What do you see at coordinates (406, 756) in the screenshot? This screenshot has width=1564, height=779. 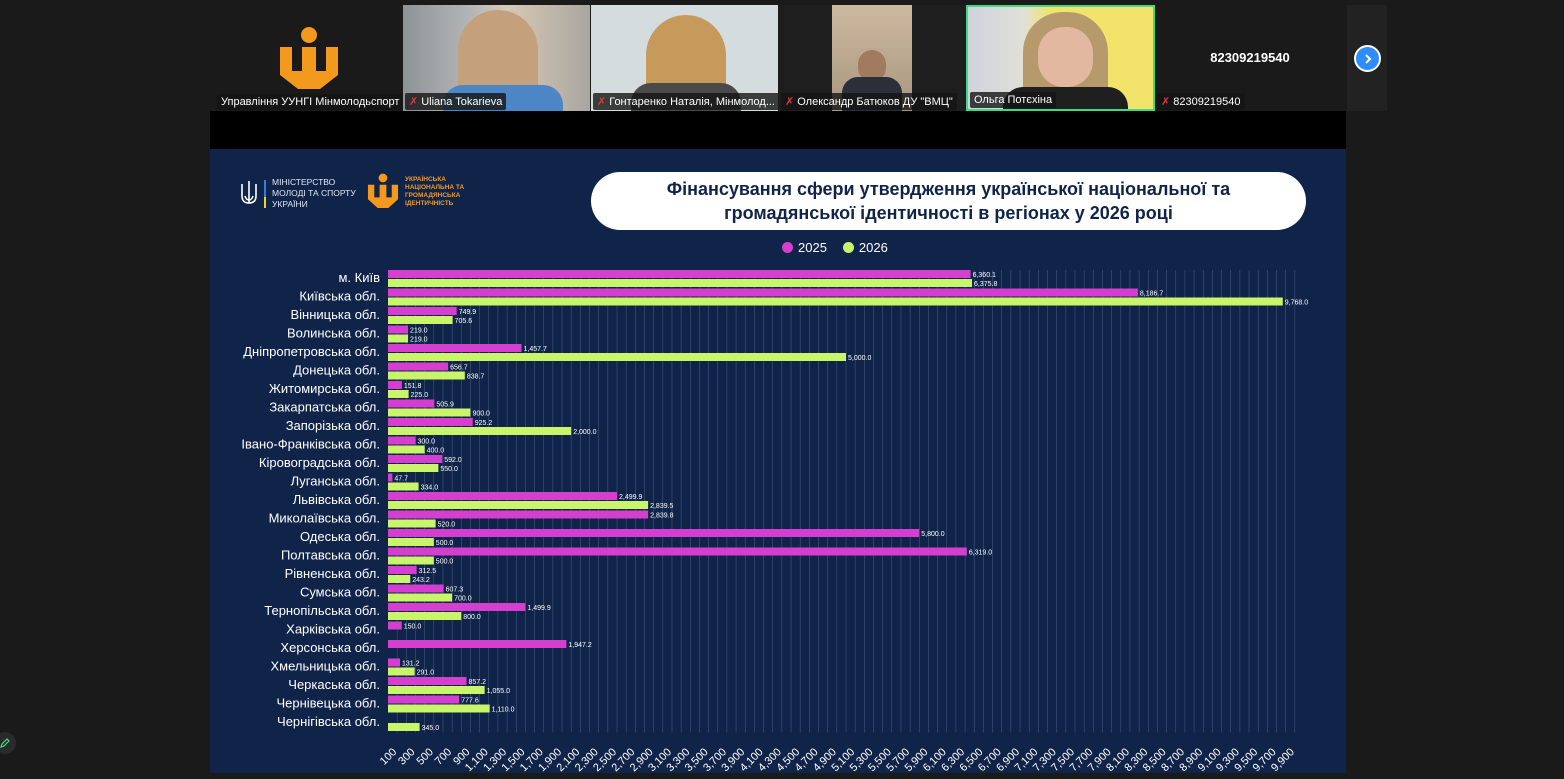 I see `x-tick-label: 300` at bounding box center [406, 756].